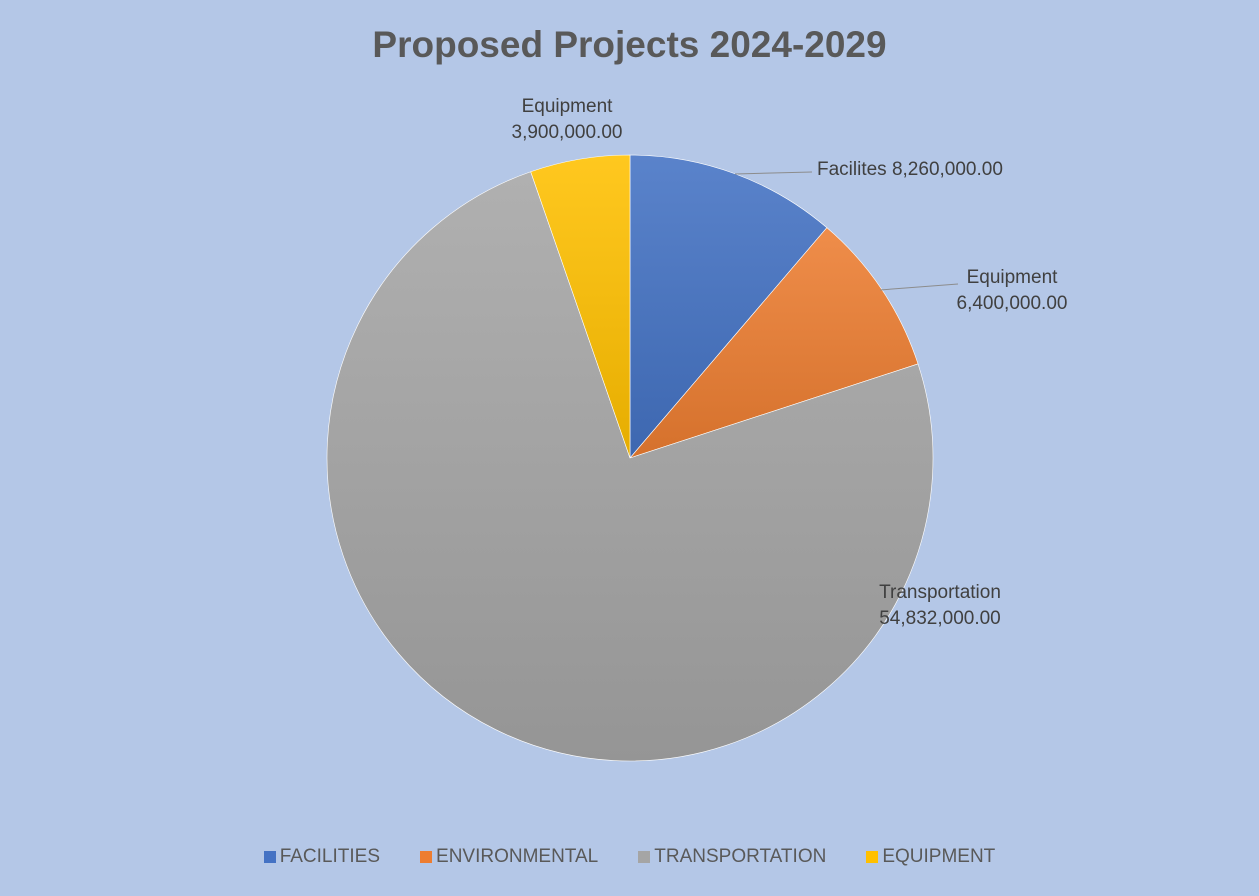  I want to click on legend-item-equipment: EQUIPMENT, so click(930, 857).